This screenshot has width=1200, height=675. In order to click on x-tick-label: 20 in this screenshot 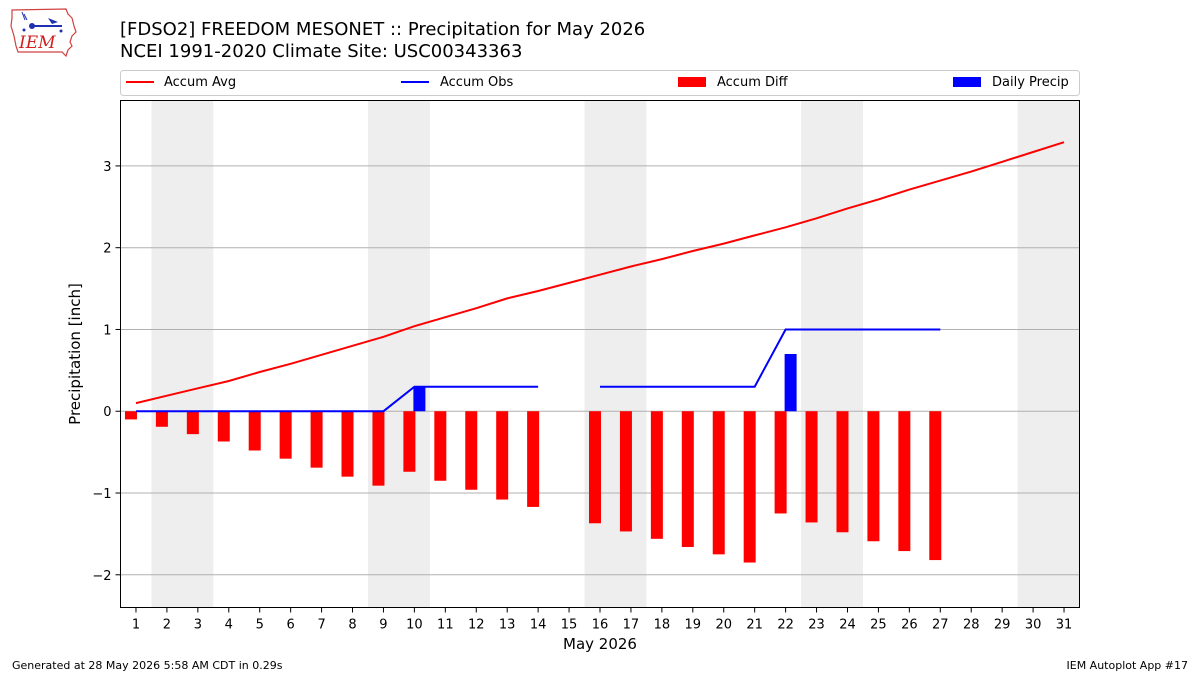, I will do `click(723, 625)`.